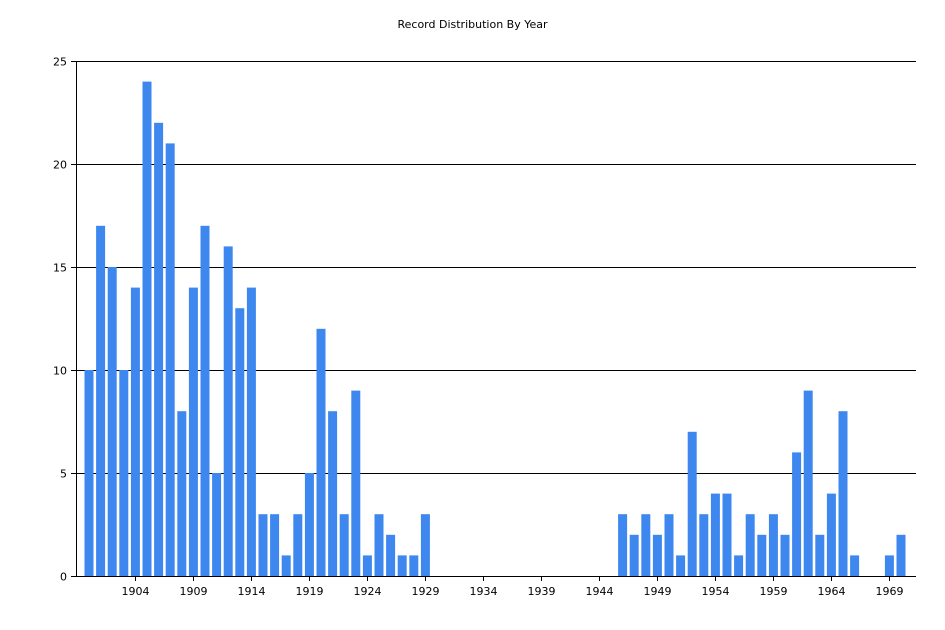 The width and height of the screenshot is (945, 630). What do you see at coordinates (762, 555) in the screenshot?
I see `bar-1958` at bounding box center [762, 555].